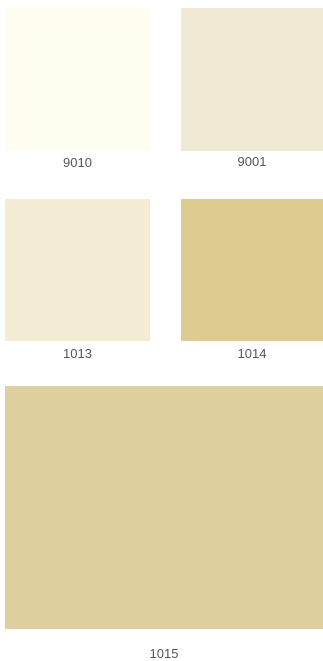 The height and width of the screenshot is (661, 323). What do you see at coordinates (77, 162) in the screenshot?
I see `color-code-label-9010: 9010` at bounding box center [77, 162].